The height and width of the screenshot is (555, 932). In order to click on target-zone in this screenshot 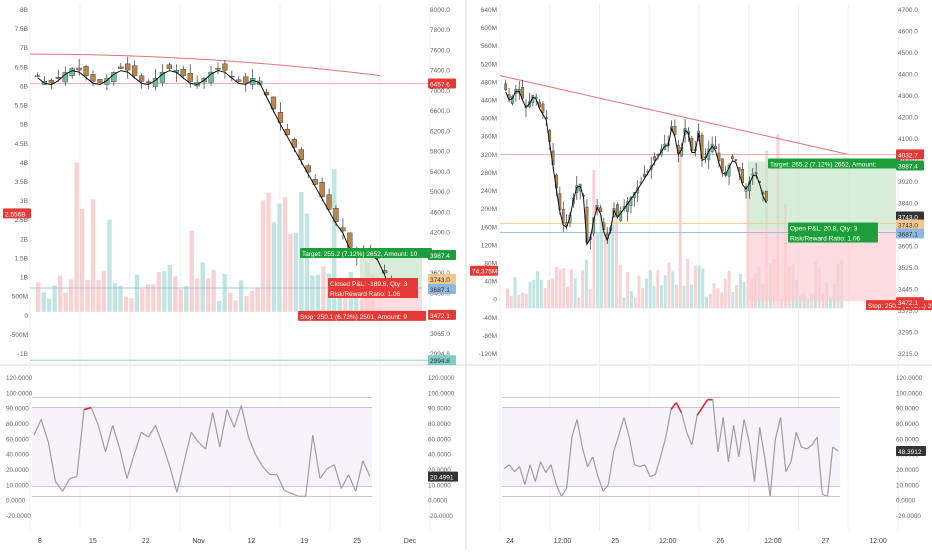, I will do `click(822, 195)`.